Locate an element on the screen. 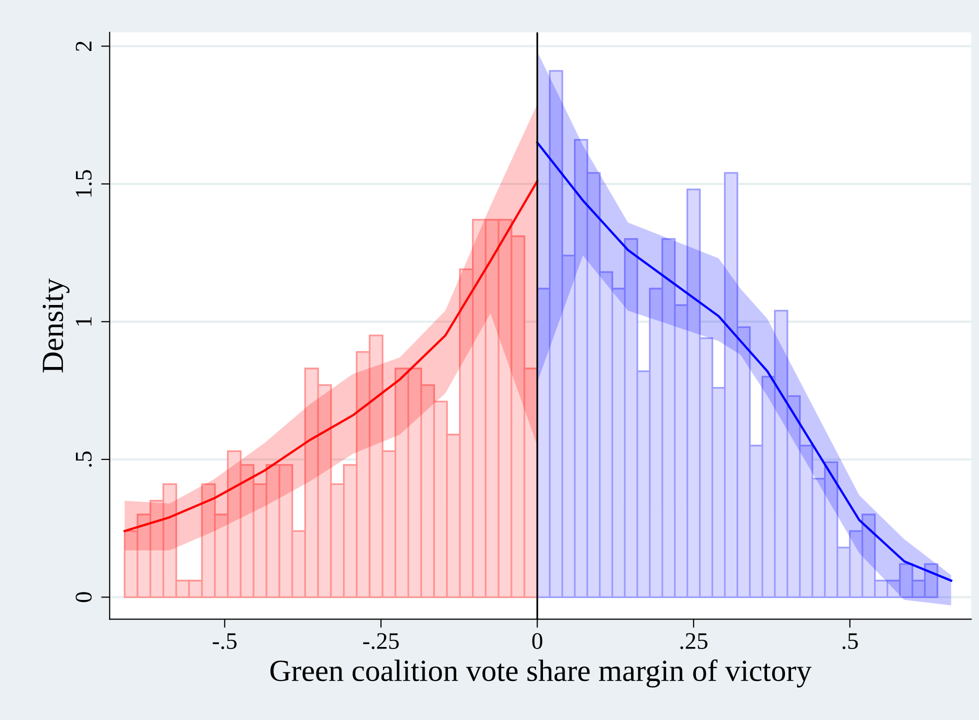  y-axis-title: Density is located at coordinates (56, 325).